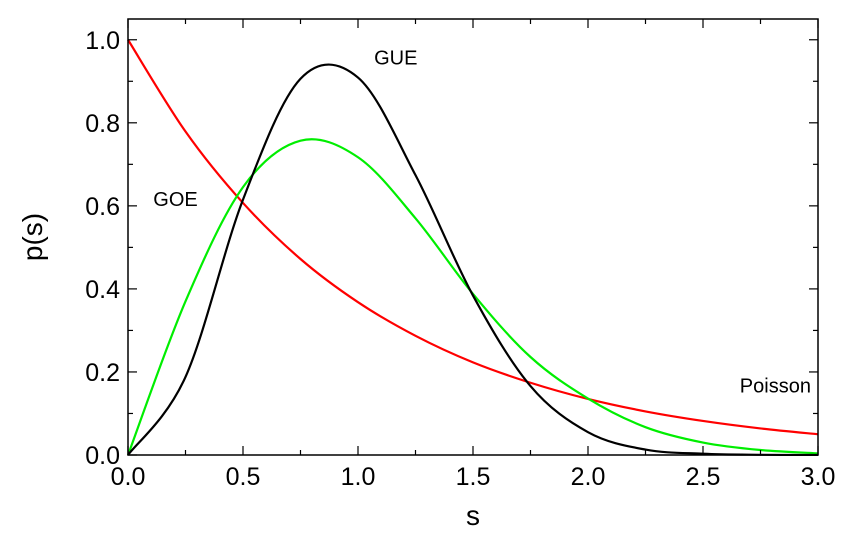 This screenshot has width=846, height=536. Describe the element at coordinates (102, 41) in the screenshot. I see `y-tick-label: 1.0` at that location.